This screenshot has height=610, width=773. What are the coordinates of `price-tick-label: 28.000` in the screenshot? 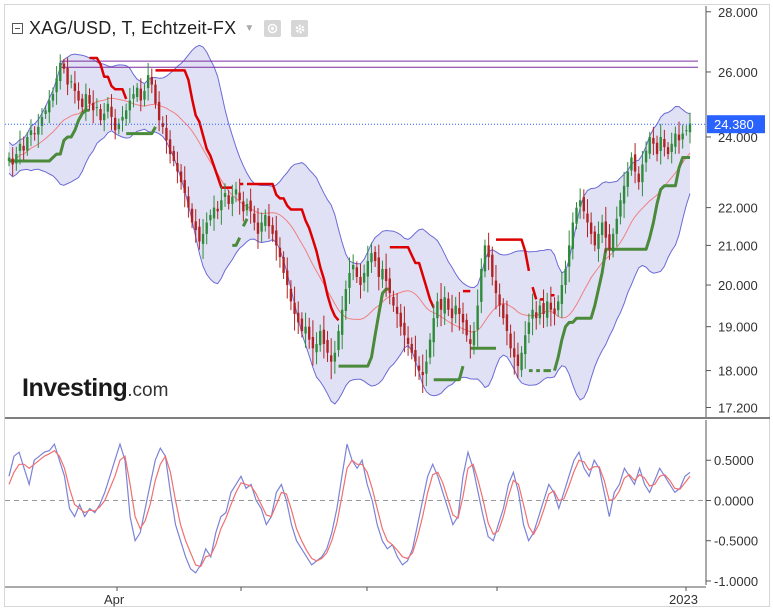 It's located at (738, 12).